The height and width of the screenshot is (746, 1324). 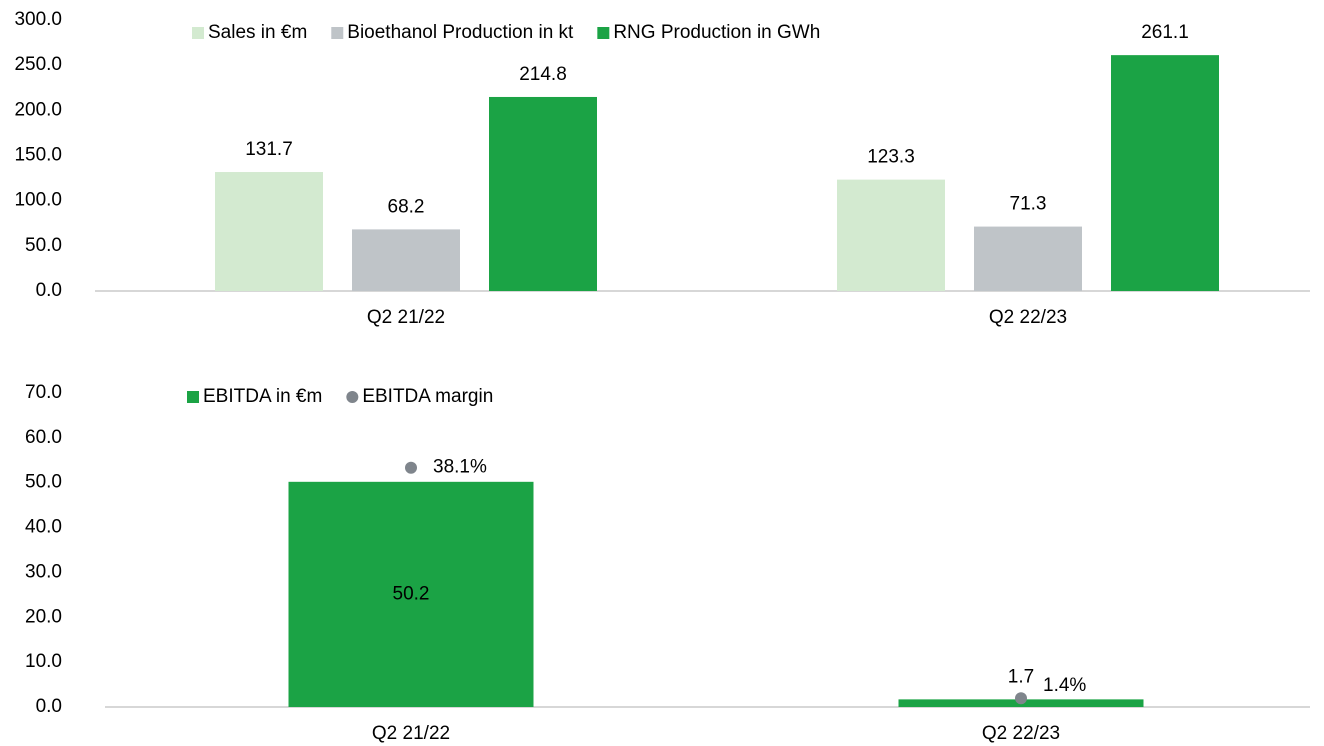 I want to click on y-tick-label: 150.0, so click(x=38, y=155).